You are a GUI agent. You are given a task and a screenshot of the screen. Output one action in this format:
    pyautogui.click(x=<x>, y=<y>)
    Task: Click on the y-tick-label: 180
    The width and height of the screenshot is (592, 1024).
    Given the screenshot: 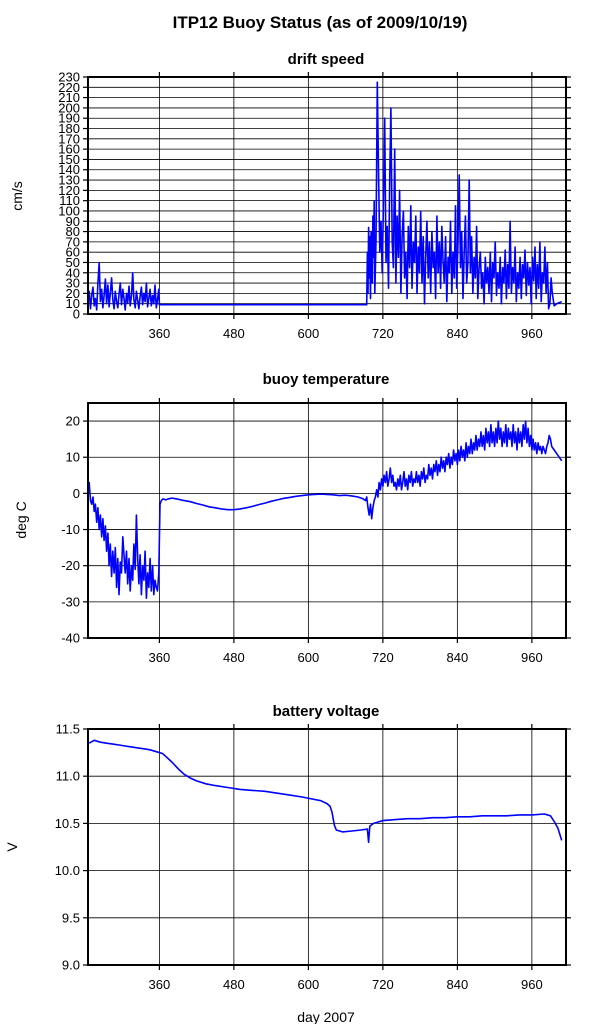 What is the action you would take?
    pyautogui.click(x=69, y=128)
    